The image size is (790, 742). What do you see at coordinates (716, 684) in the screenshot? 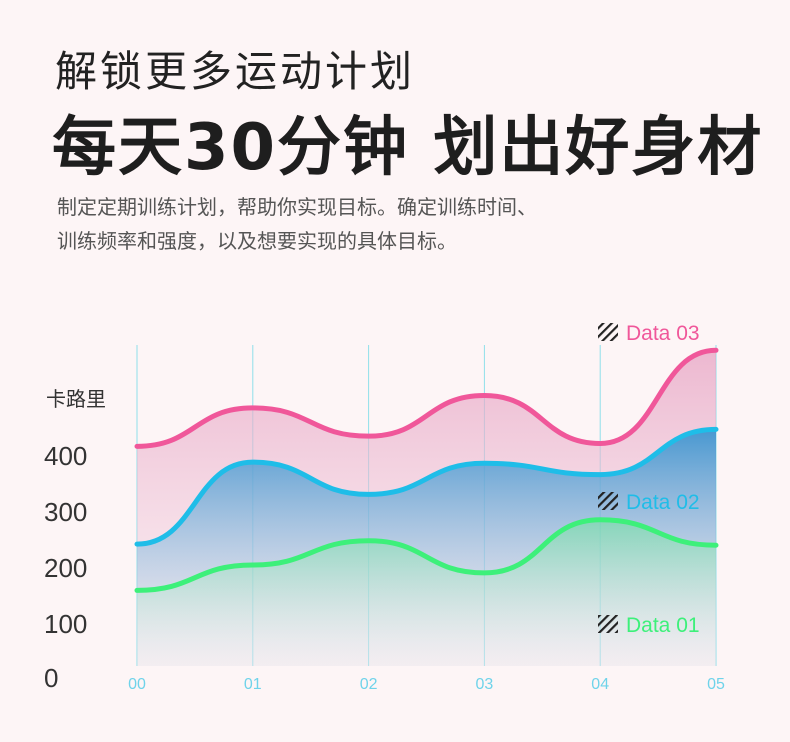
I see `x-tick-05: 05` at bounding box center [716, 684].